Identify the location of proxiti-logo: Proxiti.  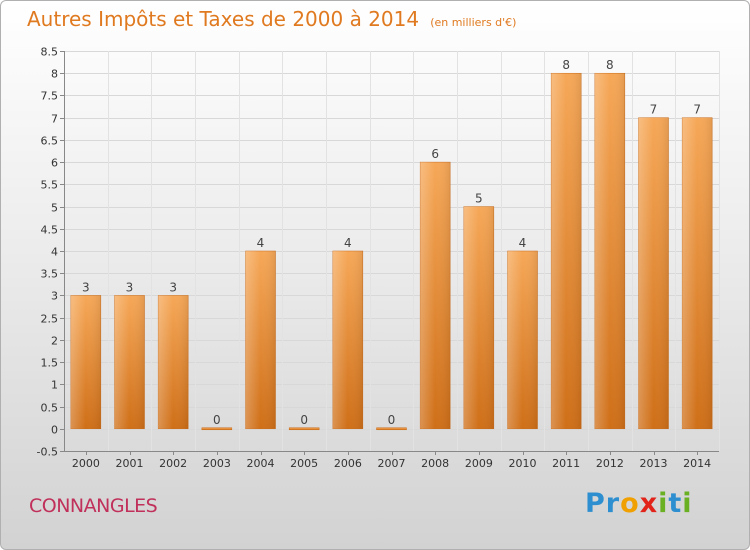
(639, 503).